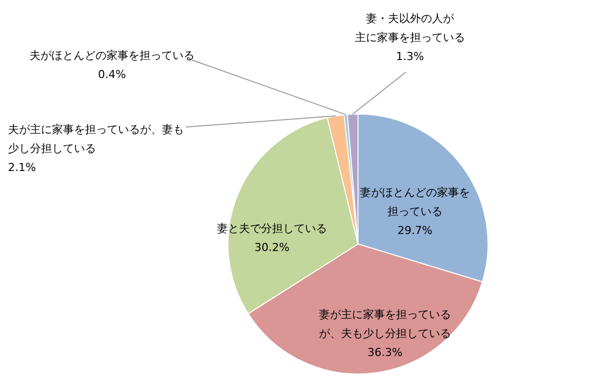 The width and height of the screenshot is (607, 385). I want to click on data-label: 0.4%, so click(112, 74).